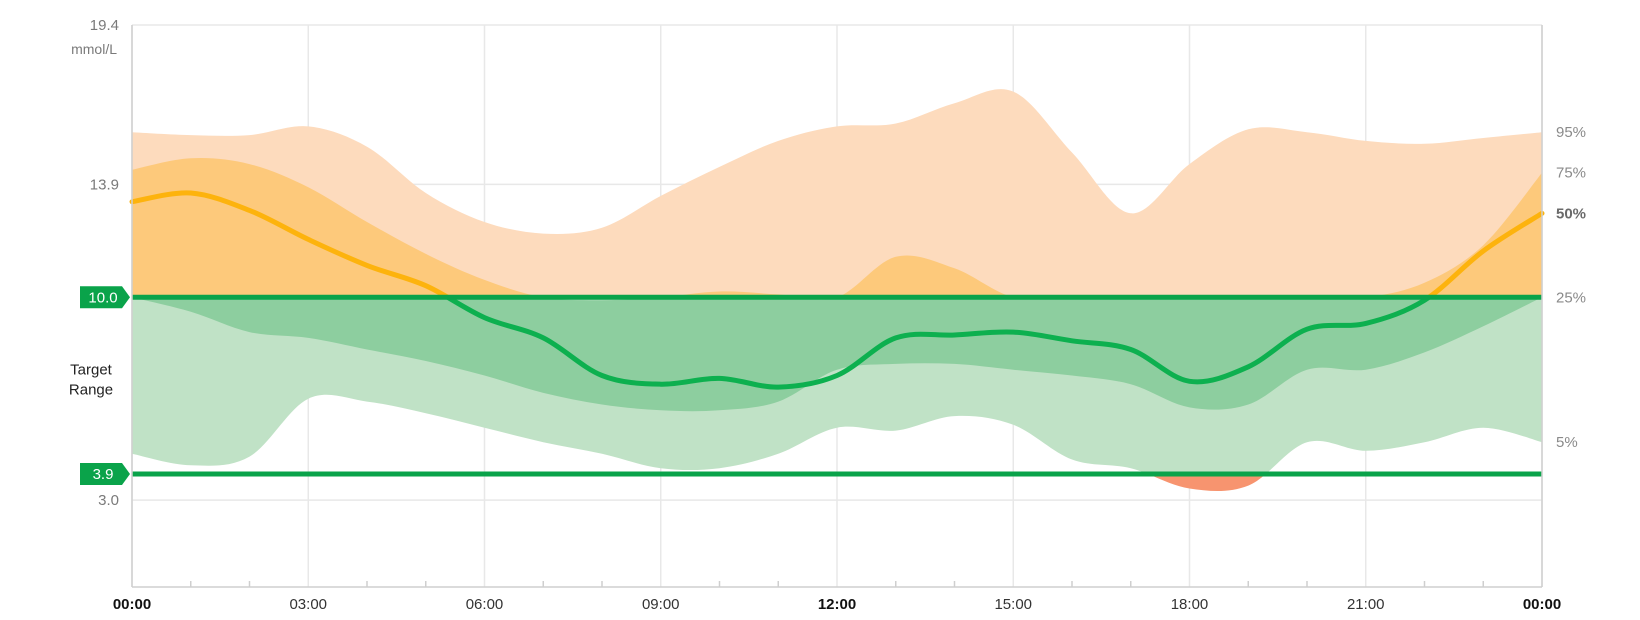  Describe the element at coordinates (1571, 297) in the screenshot. I see `percentile-label-p25: 25%` at that location.